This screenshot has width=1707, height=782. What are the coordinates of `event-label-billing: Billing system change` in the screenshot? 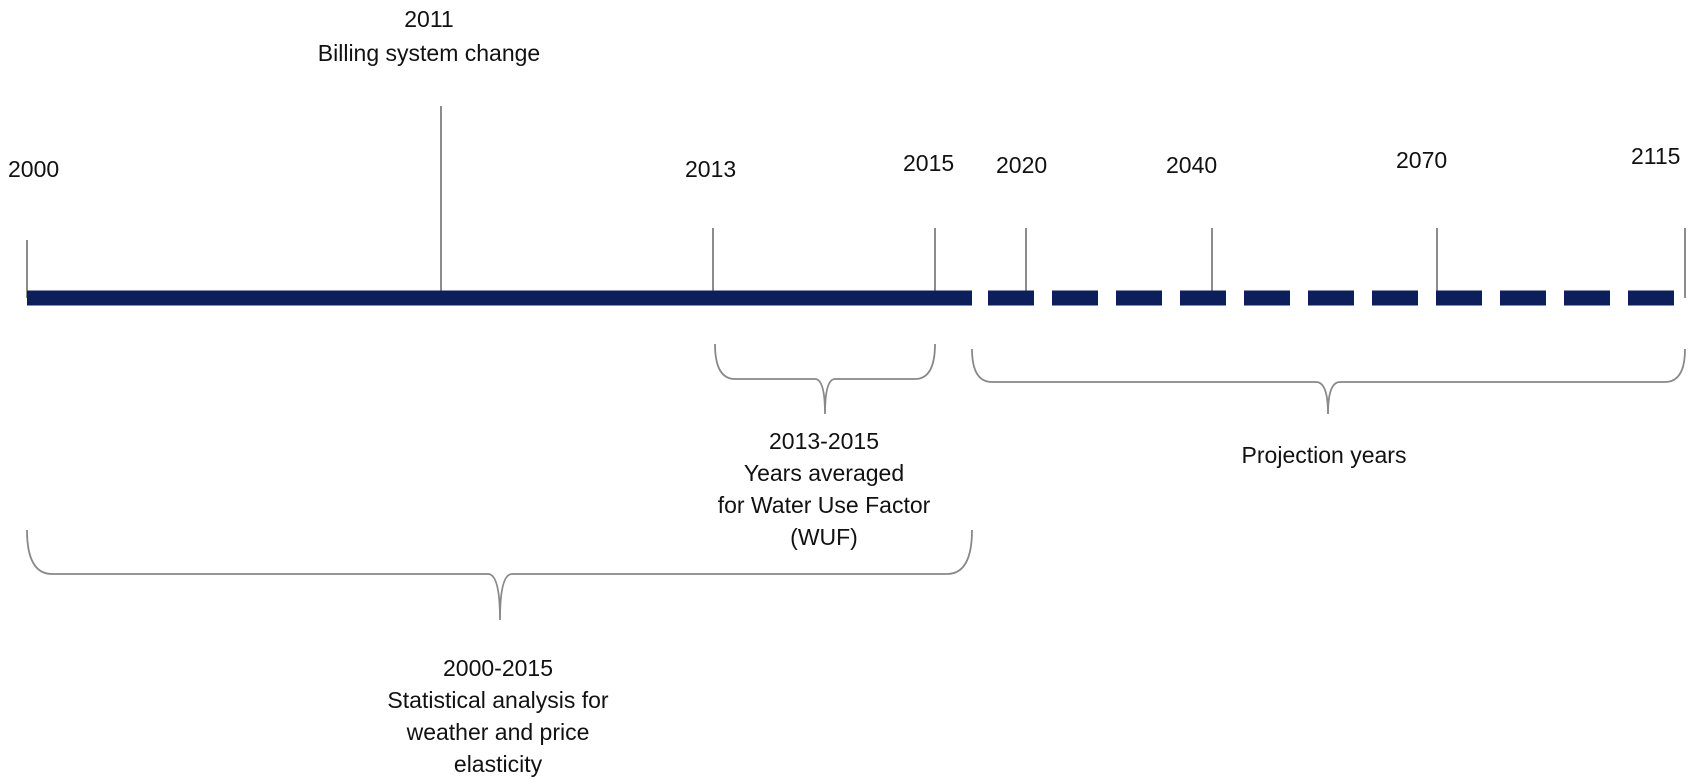 It's located at (429, 53).